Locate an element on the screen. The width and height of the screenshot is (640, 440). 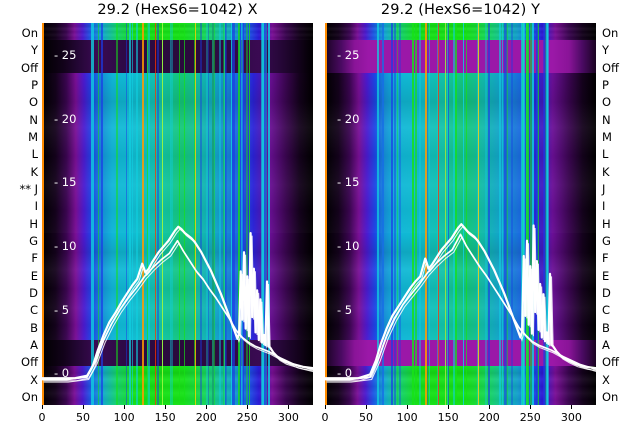
row-label-right-y: Y is located at coordinates (606, 50).